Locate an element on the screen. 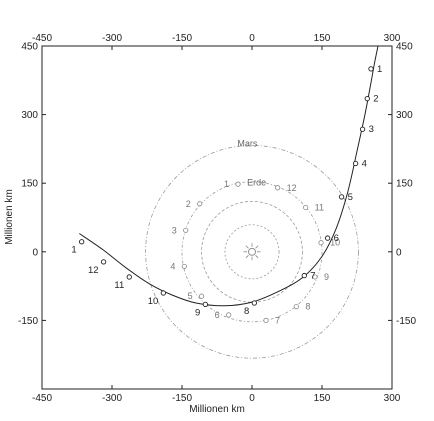  comet-position-label: 10 is located at coordinates (153, 301).